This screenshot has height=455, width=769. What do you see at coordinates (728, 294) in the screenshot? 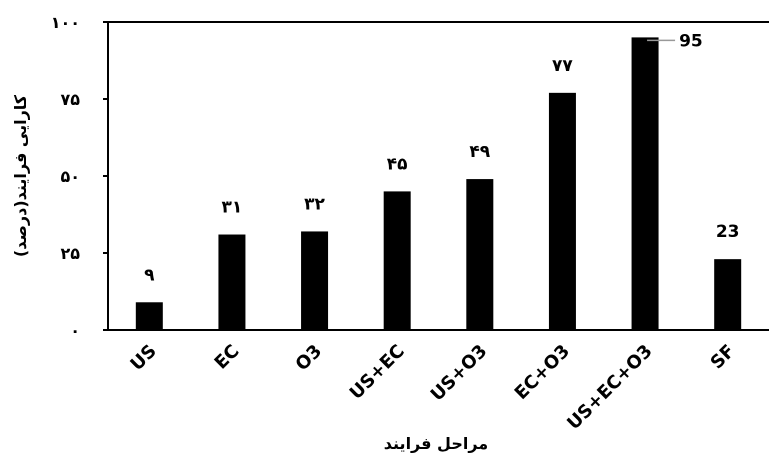
I see `bar-sf` at bounding box center [728, 294].